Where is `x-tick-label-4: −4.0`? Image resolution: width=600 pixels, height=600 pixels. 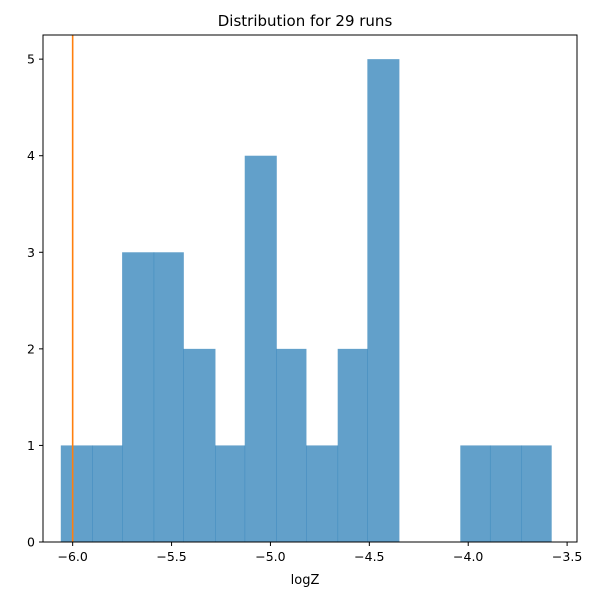
x-tick-label-4: −4.0 is located at coordinates (468, 556).